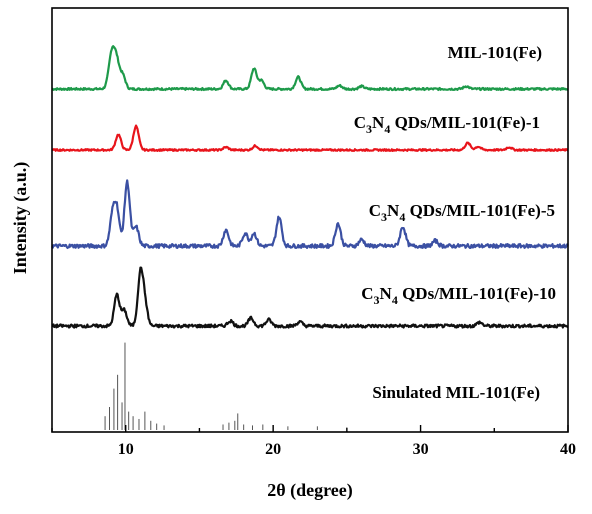 The height and width of the screenshot is (514, 592). Describe the element at coordinates (480, 210) in the screenshot. I see `label-rest: QDs/MIL-101(Fe)-5` at that location.